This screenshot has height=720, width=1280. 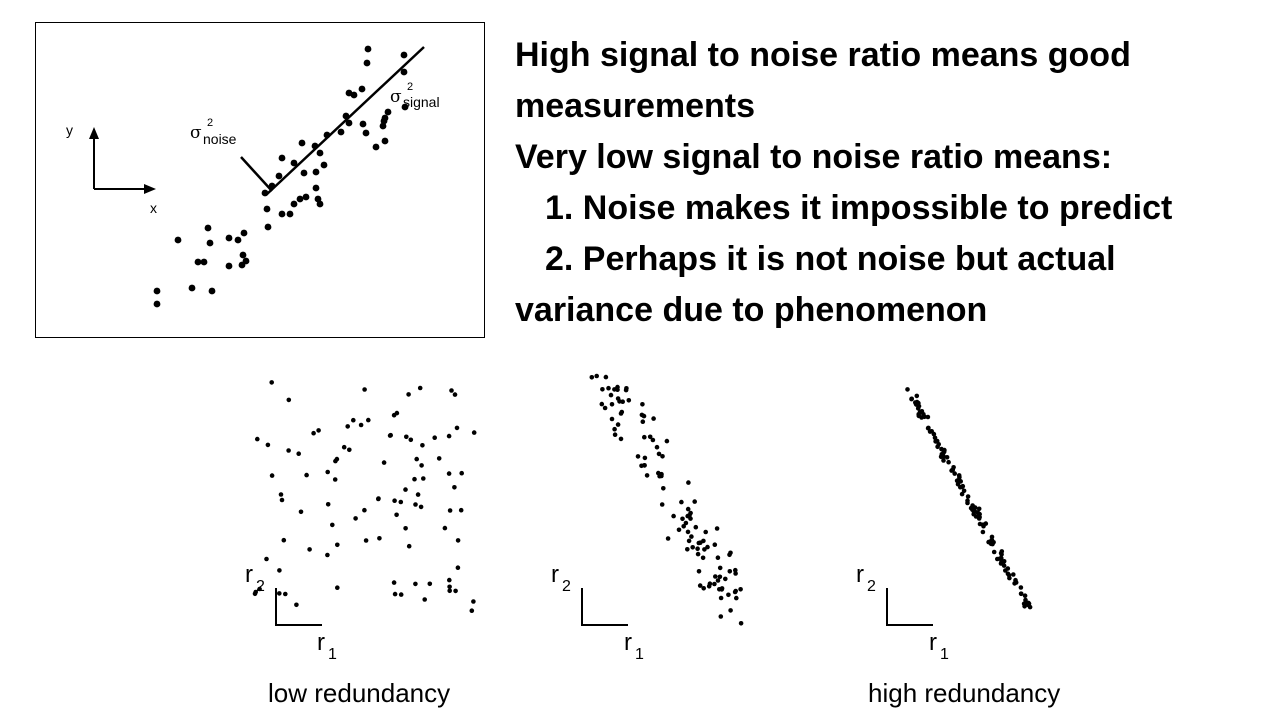 I want to click on medium-r1-subscript: 1, so click(x=639, y=654).